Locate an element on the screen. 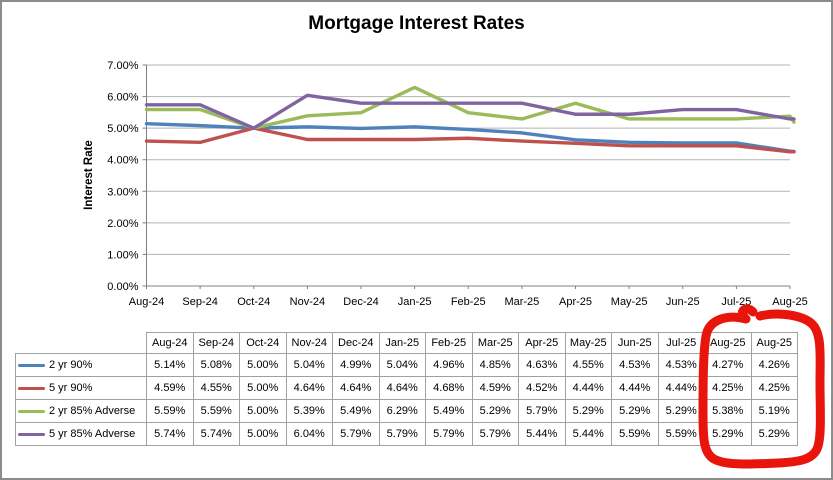 This screenshot has height=480, width=833. series-line-2-yr-85-adverse is located at coordinates (470, 107).